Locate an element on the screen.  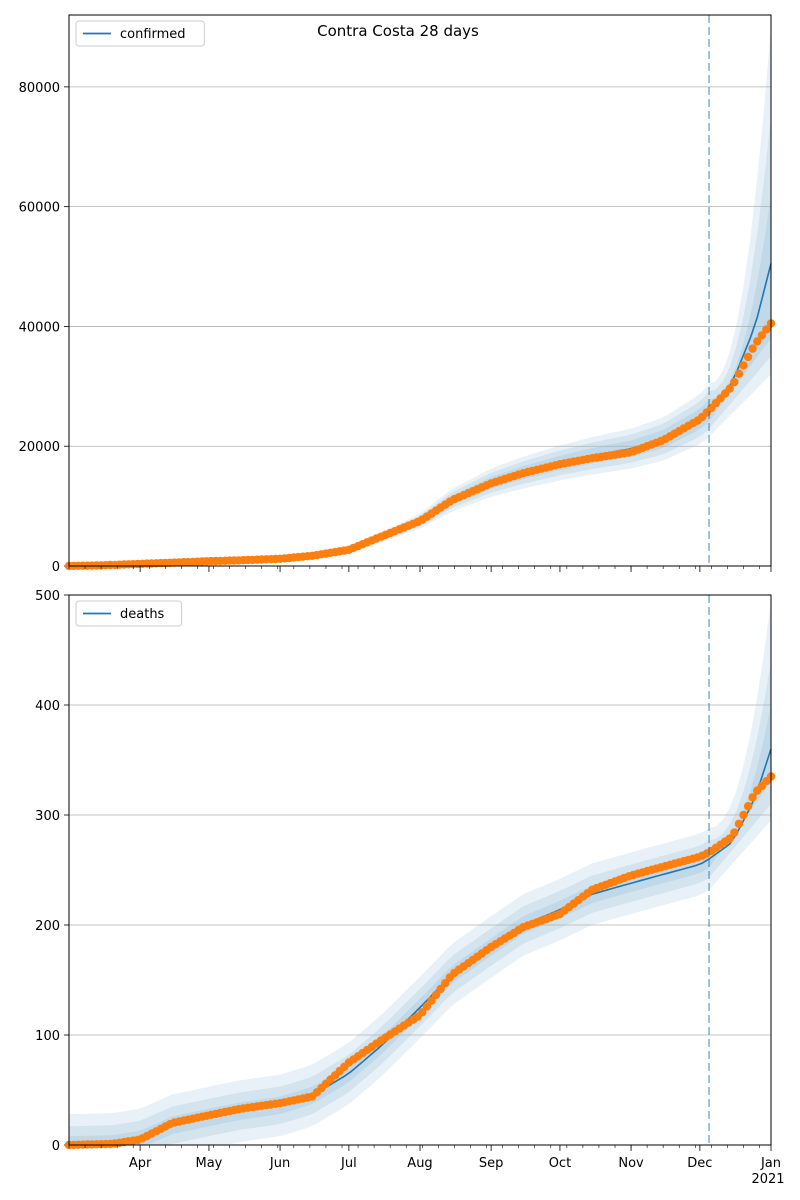
y-tick-label: 200 is located at coordinates (47, 926).